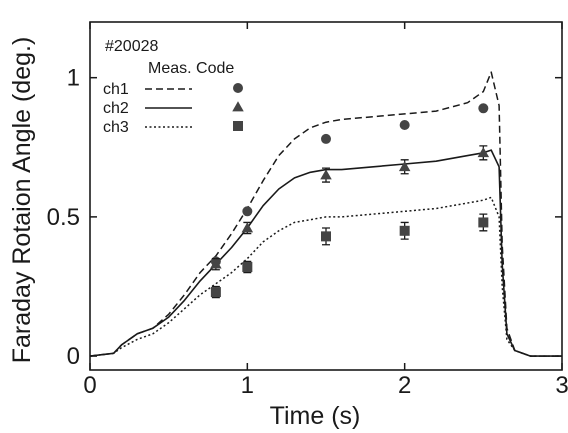 Image resolution: width=568 pixels, height=433 pixels. I want to click on y-tick-label-1: 0.5, so click(63, 217).